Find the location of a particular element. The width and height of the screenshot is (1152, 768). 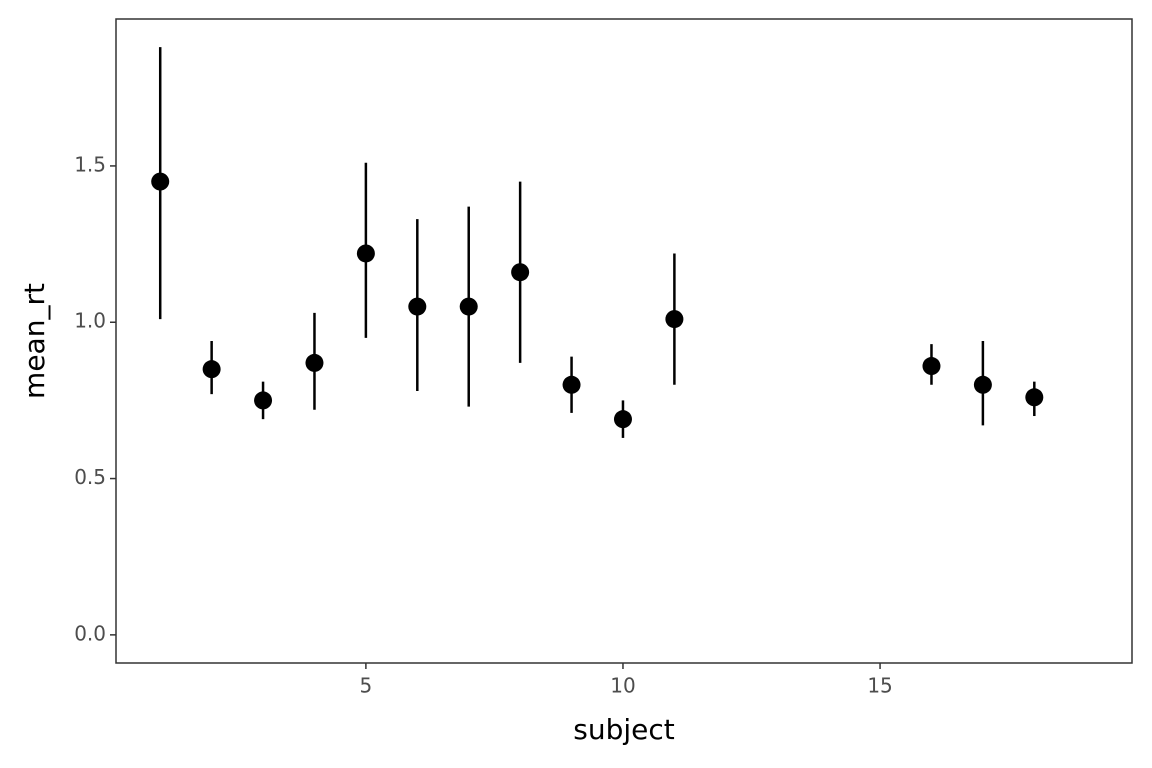

x-tick-label: 15 is located at coordinates (879, 686).